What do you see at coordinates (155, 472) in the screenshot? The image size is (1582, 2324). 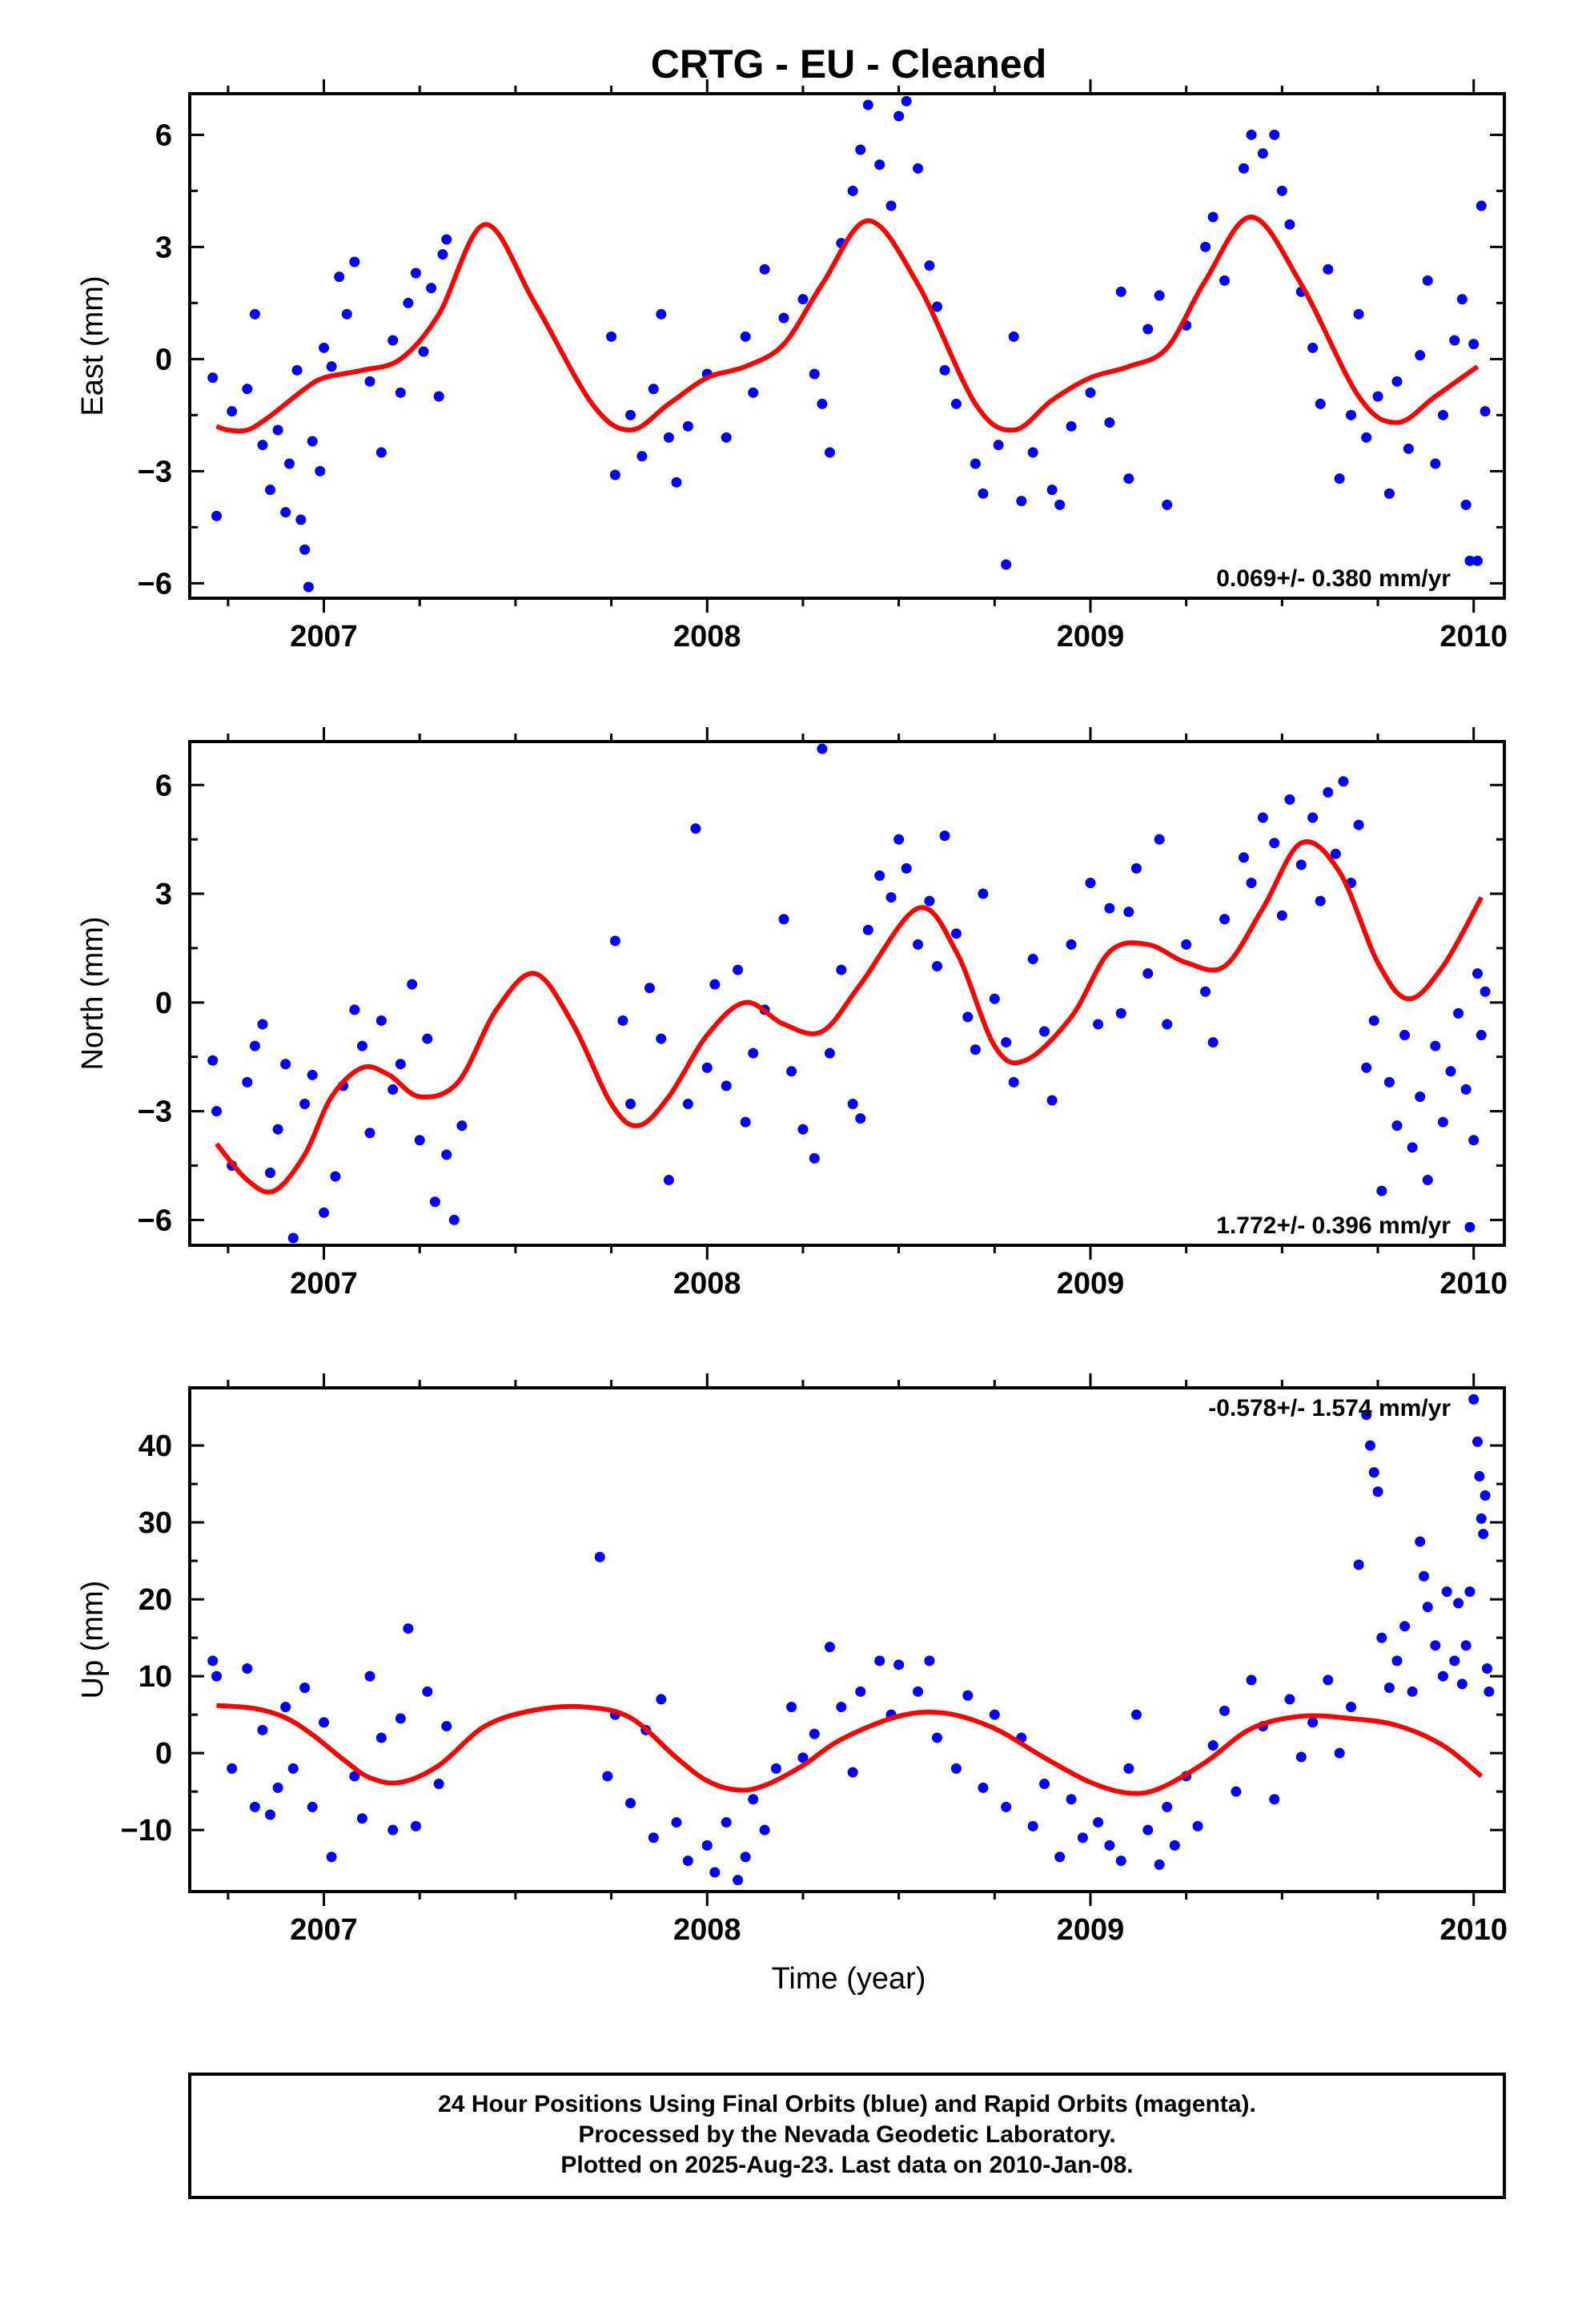 I see `east-y-tick-label: −3` at bounding box center [155, 472].